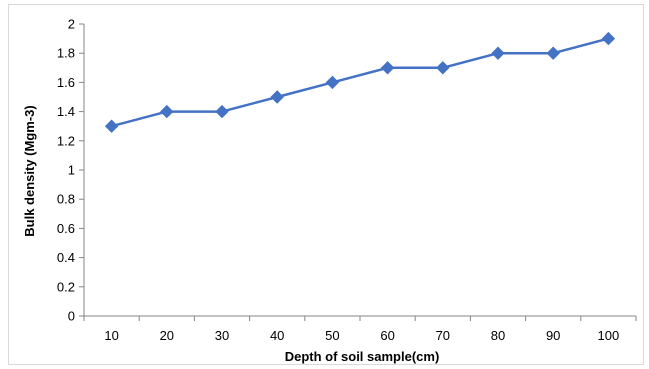  Describe the element at coordinates (66, 228) in the screenshot. I see `y-tick-label: 0.6` at that location.